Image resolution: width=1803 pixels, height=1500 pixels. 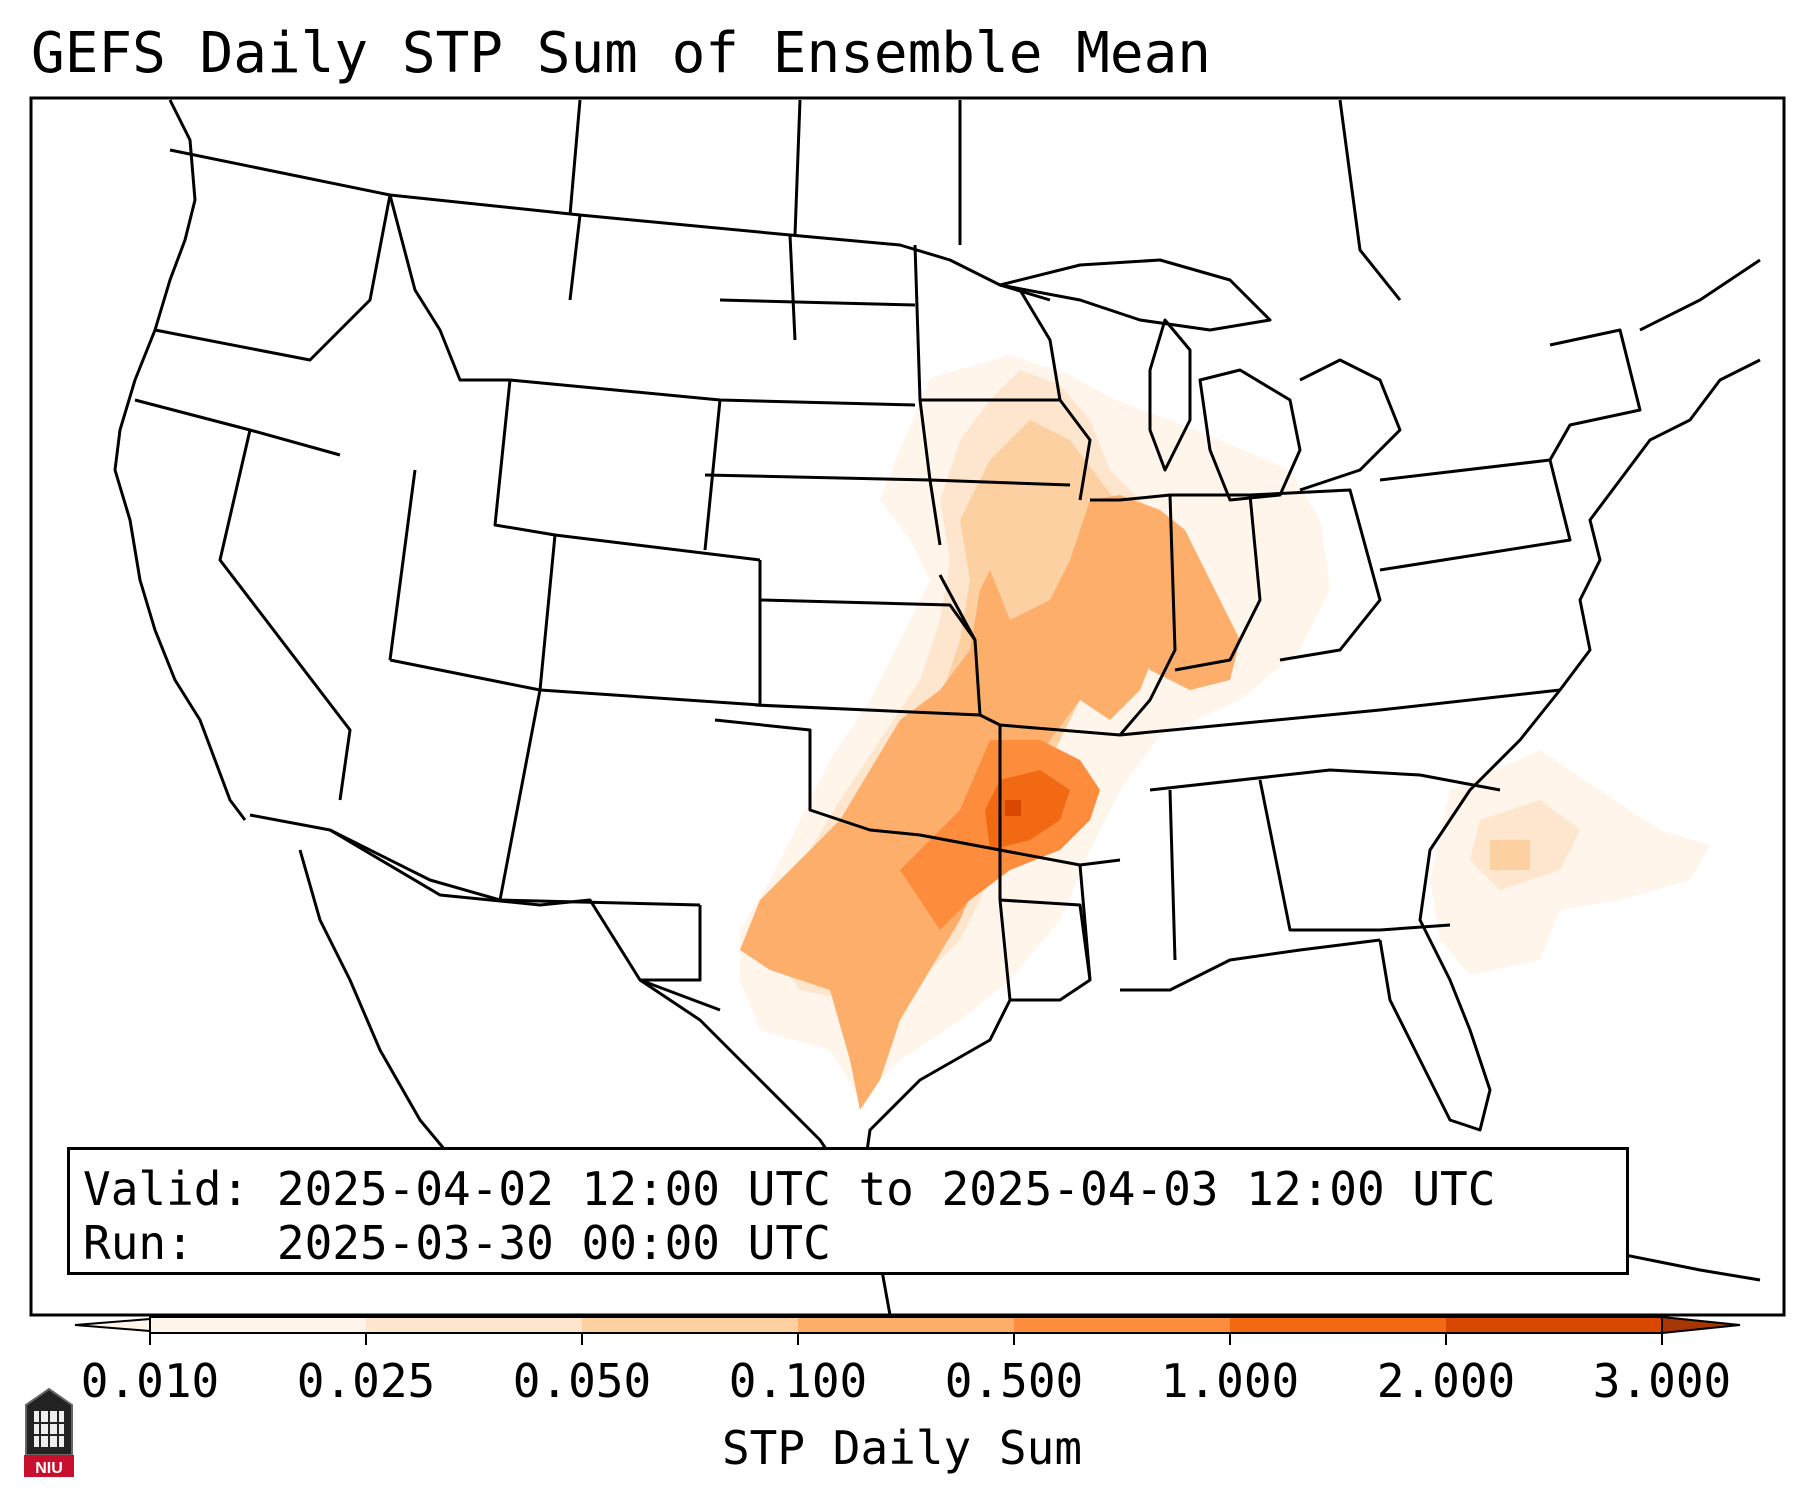 I want to click on run-label: Run:, so click(x=138, y=1243).